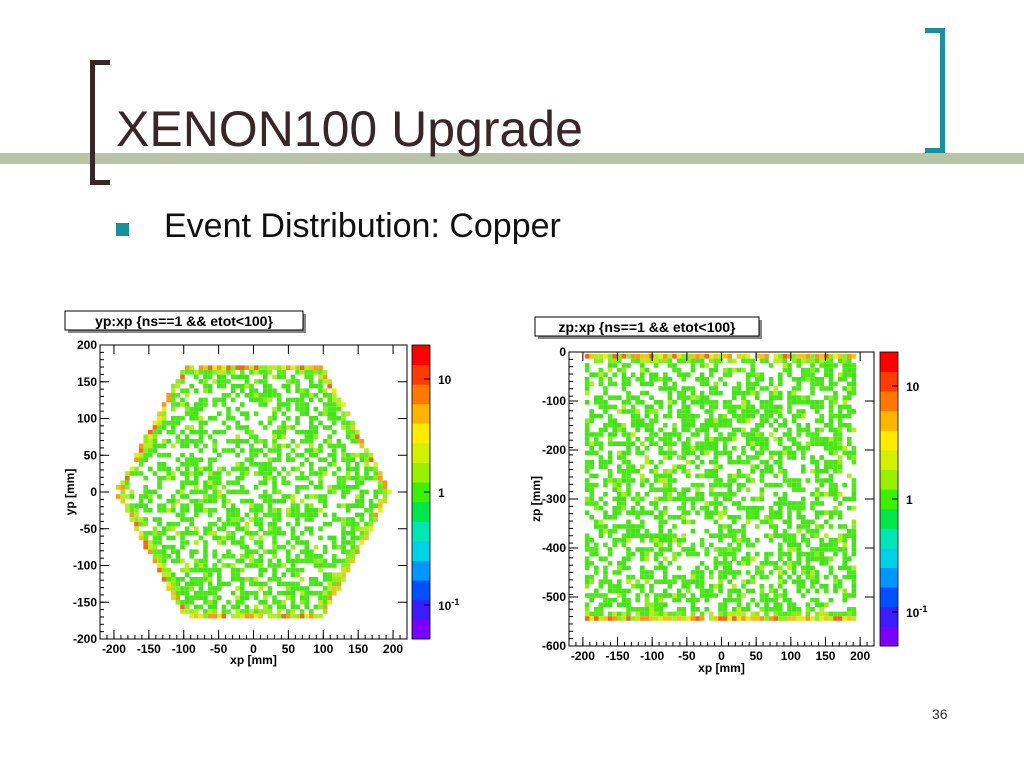 The image size is (1024, 768). What do you see at coordinates (421, 492) in the screenshot?
I see `colorbar-segment` at bounding box center [421, 492].